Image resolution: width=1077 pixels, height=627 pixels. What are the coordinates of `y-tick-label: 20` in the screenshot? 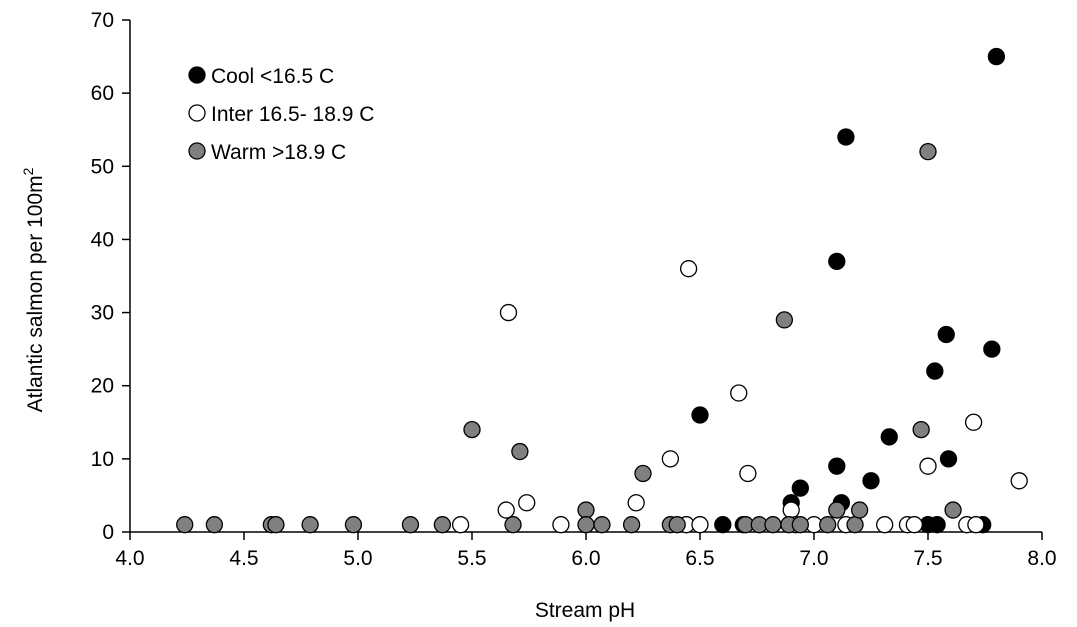 It's located at (102, 386).